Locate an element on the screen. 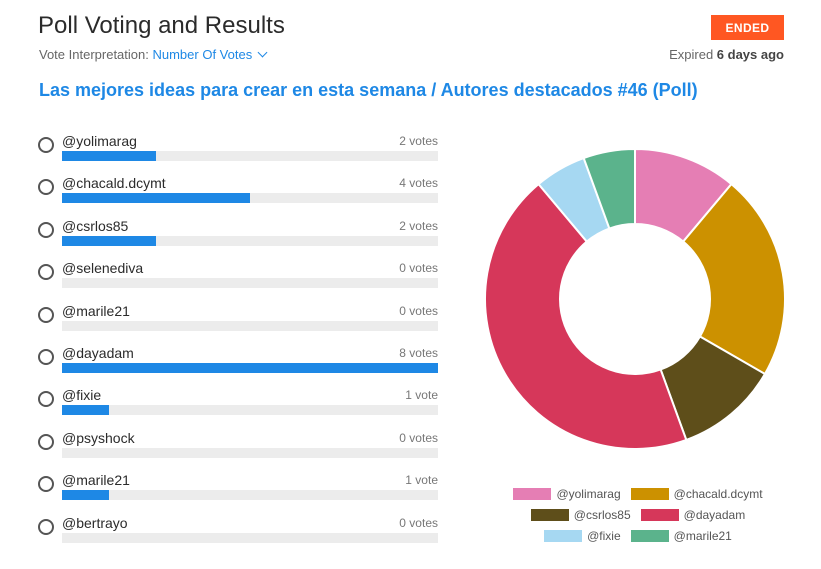 The height and width of the screenshot is (569, 821). legend-item: @marile21 is located at coordinates (681, 536).